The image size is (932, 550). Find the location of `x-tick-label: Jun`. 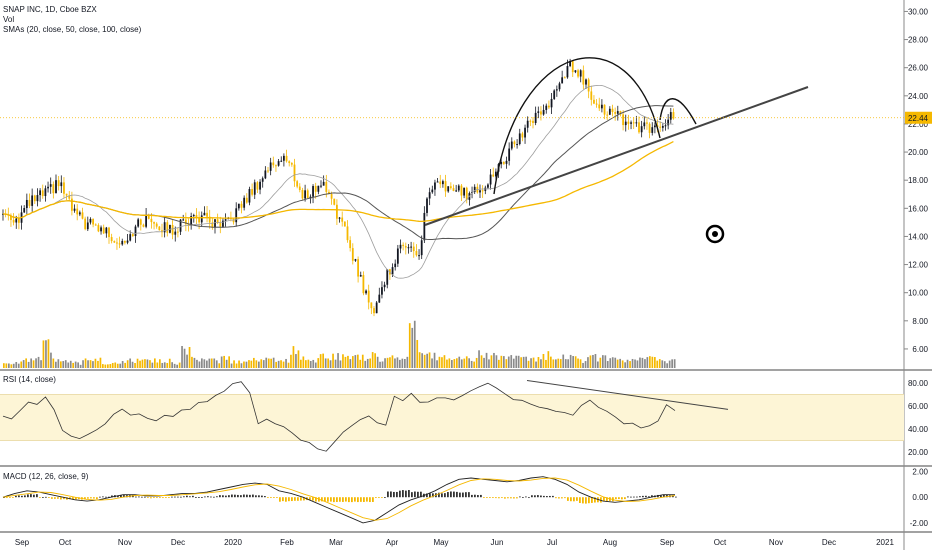

x-tick-label: Jun is located at coordinates (497, 542).